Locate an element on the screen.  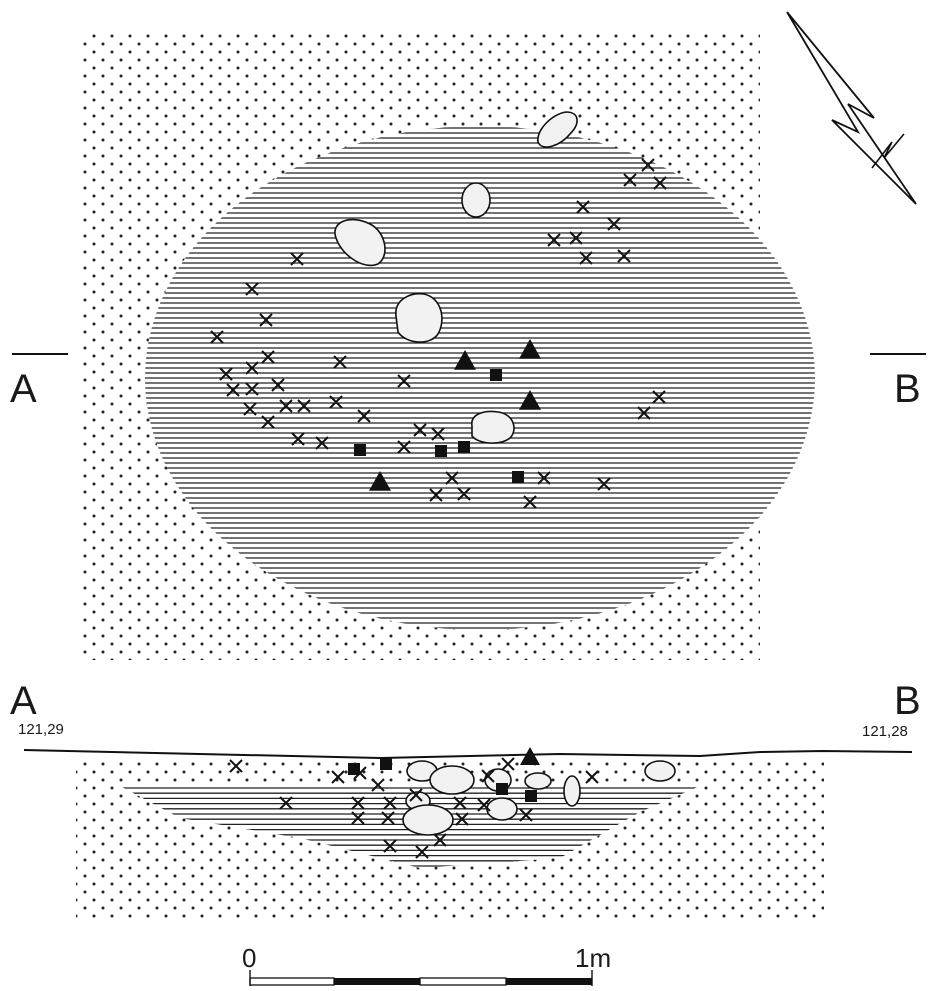
profile-stones is located at coordinates (539, 798).